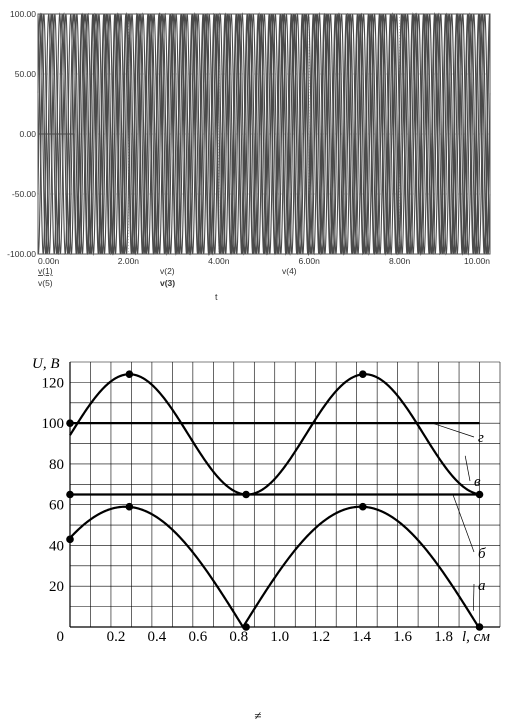 This screenshot has width=517, height=727. Describe the element at coordinates (116, 637) in the screenshot. I see `chart2-x-tick-label: 0.2` at that location.